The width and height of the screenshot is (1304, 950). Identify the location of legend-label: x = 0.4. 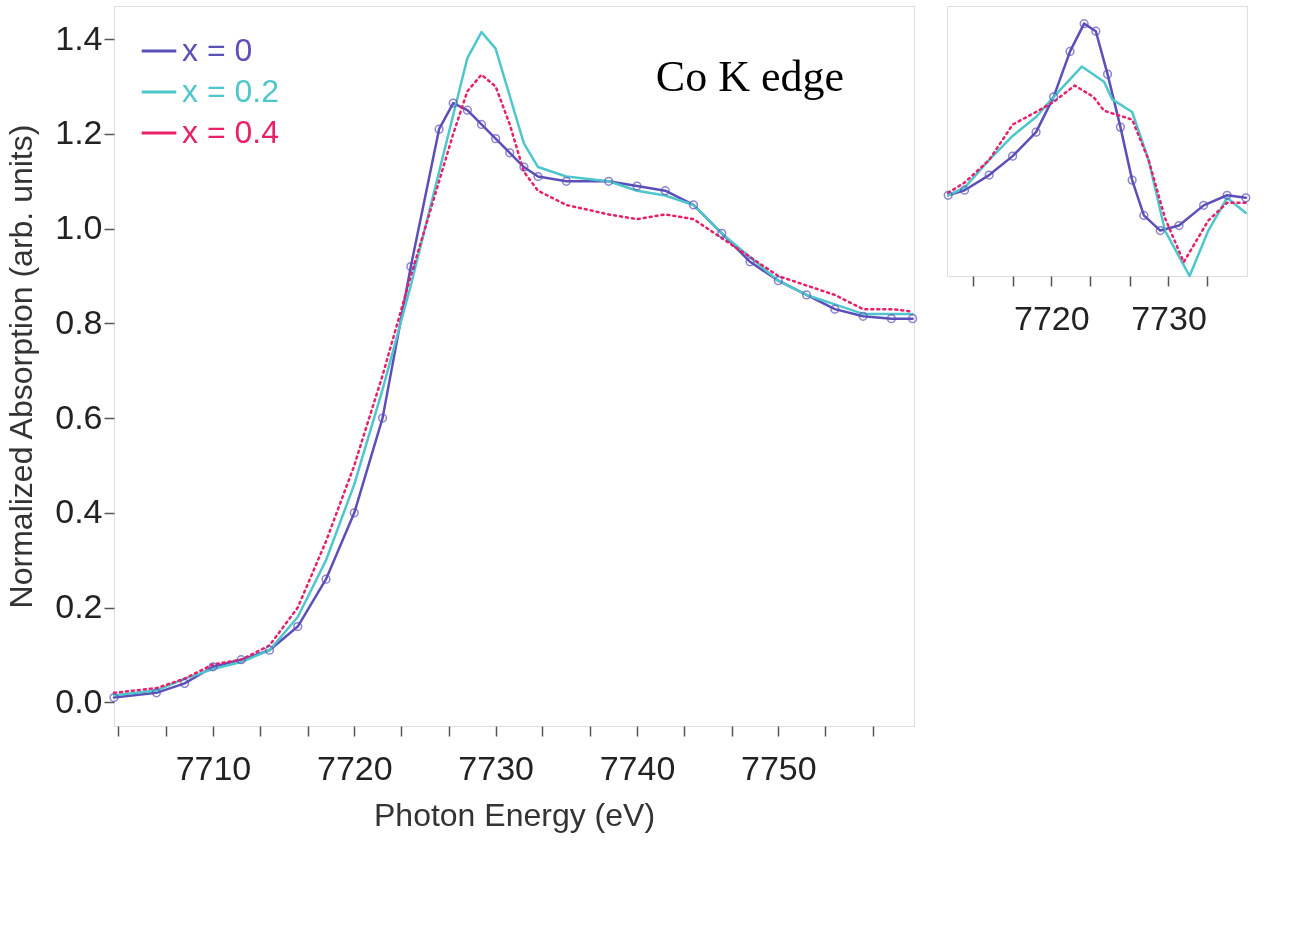
(230, 132).